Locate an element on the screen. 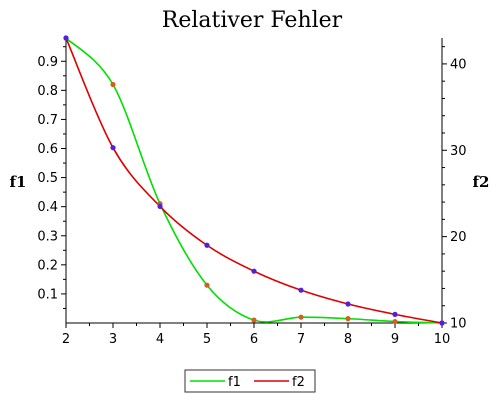 This screenshot has height=400, width=500. y-tick-label-right: 40 is located at coordinates (458, 64).